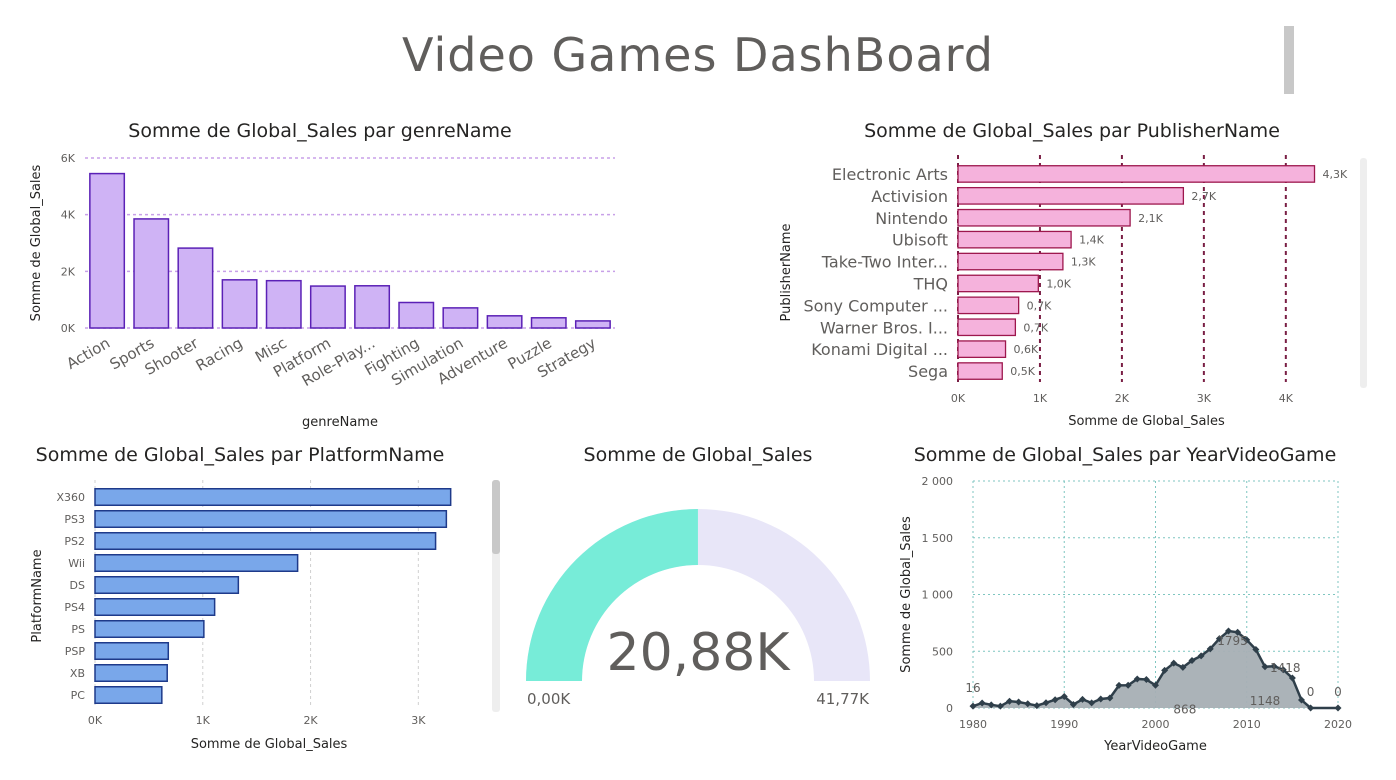 This screenshot has height=780, width=1396. What do you see at coordinates (1072, 131) in the screenshot?
I see `publisher-chart-title: Somme de Global_Sales par PublisherName` at bounding box center [1072, 131].